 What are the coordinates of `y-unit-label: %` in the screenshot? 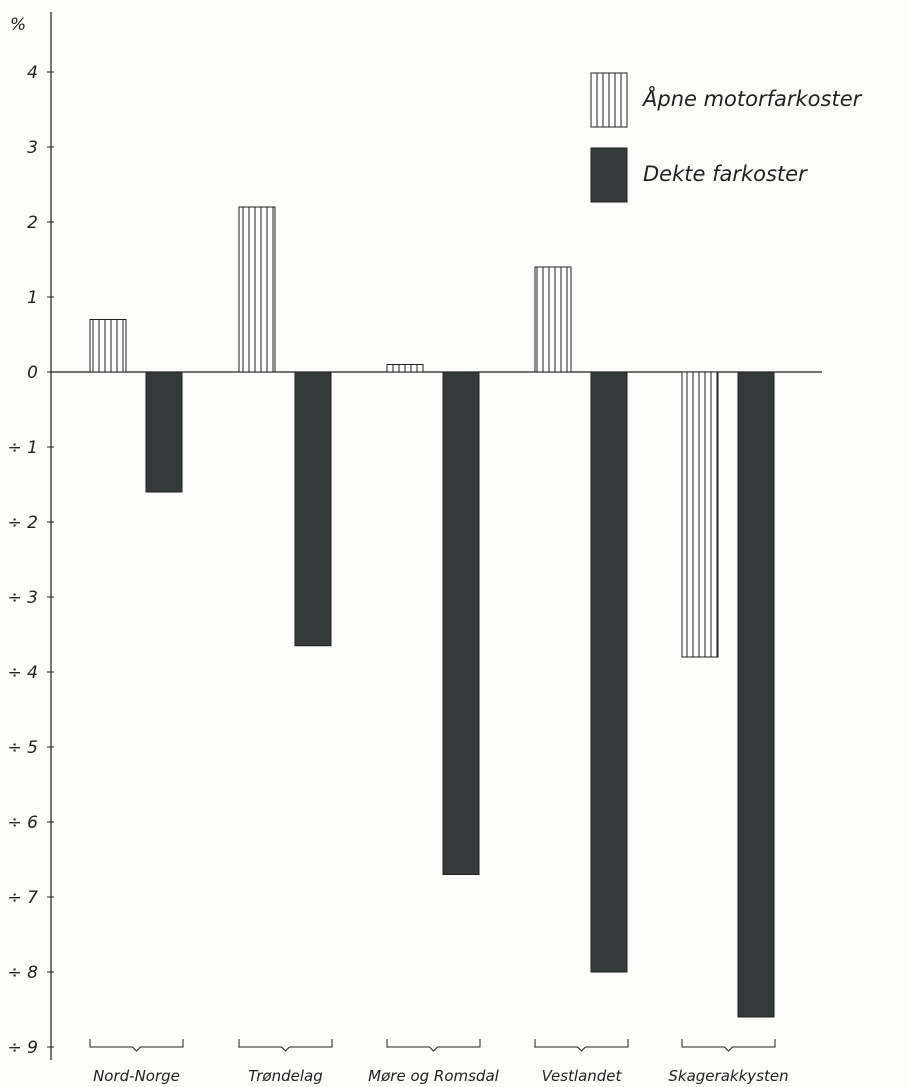 It's located at (18, 25).